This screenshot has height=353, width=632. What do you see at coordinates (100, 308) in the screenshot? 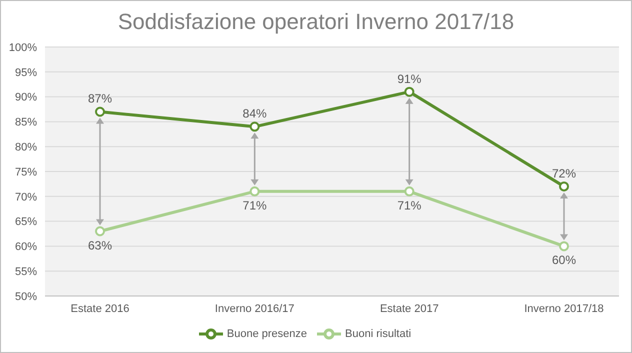
I see `x-tick-label: Estate 2016` at bounding box center [100, 308].